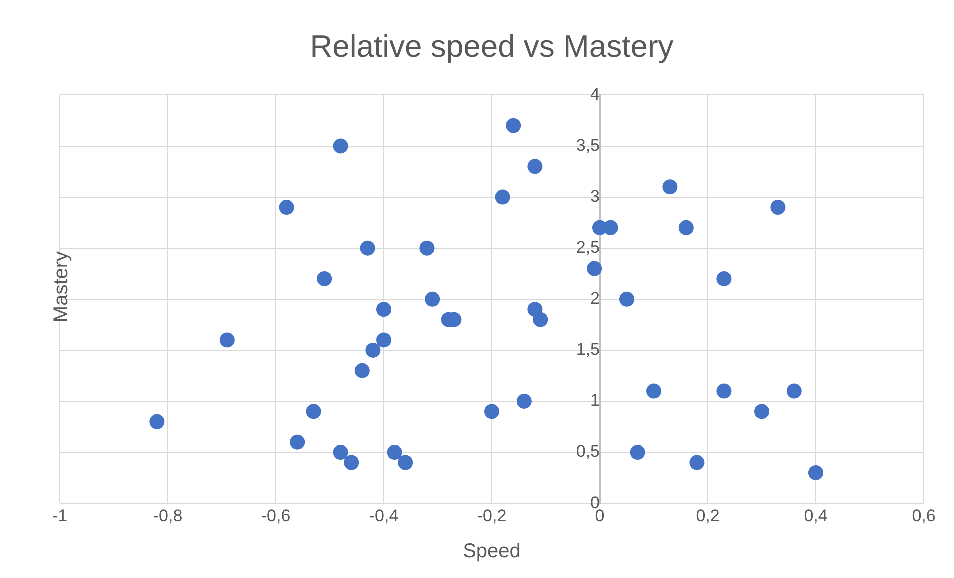  Describe the element at coordinates (276, 516) in the screenshot. I see `x-tick-label: -0,6` at that location.